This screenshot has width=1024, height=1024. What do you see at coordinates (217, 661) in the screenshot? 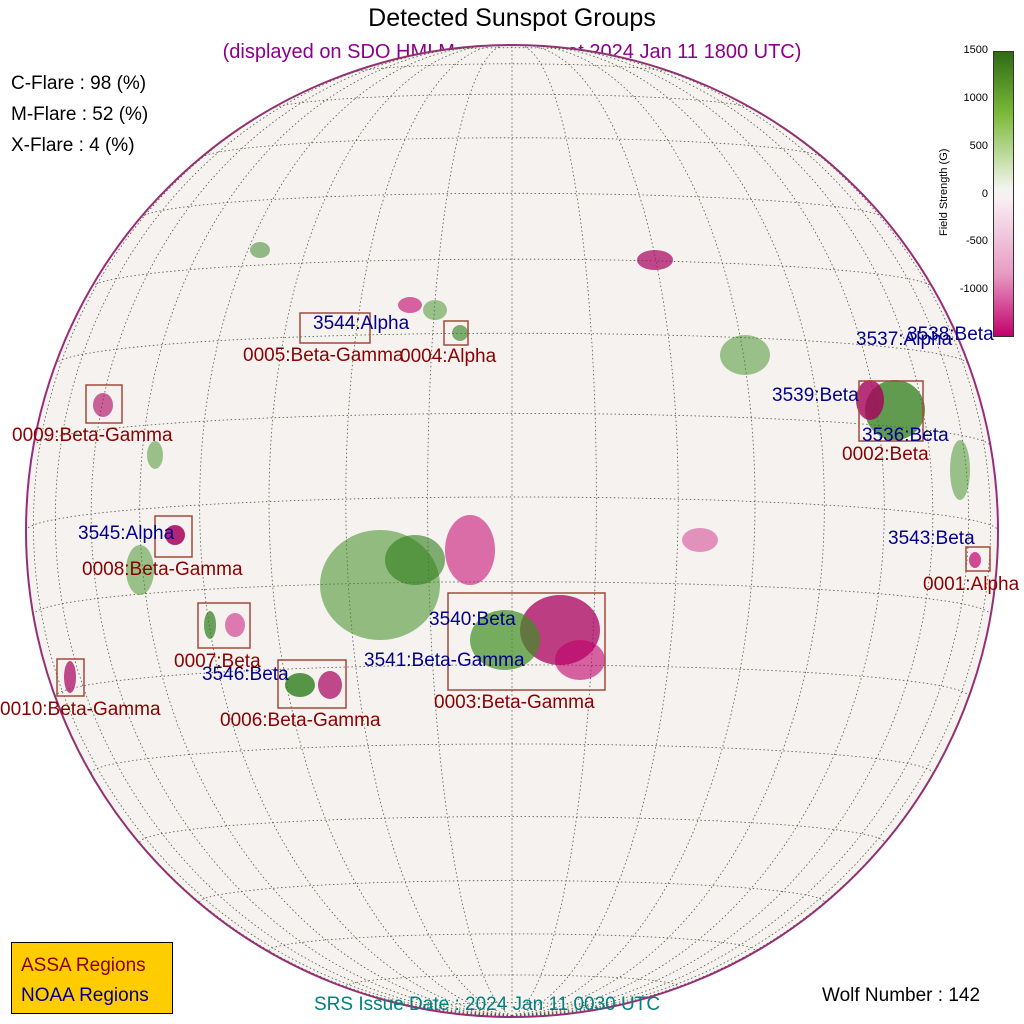
I see `assa-region-0007: 0007:Beta` at bounding box center [217, 661].